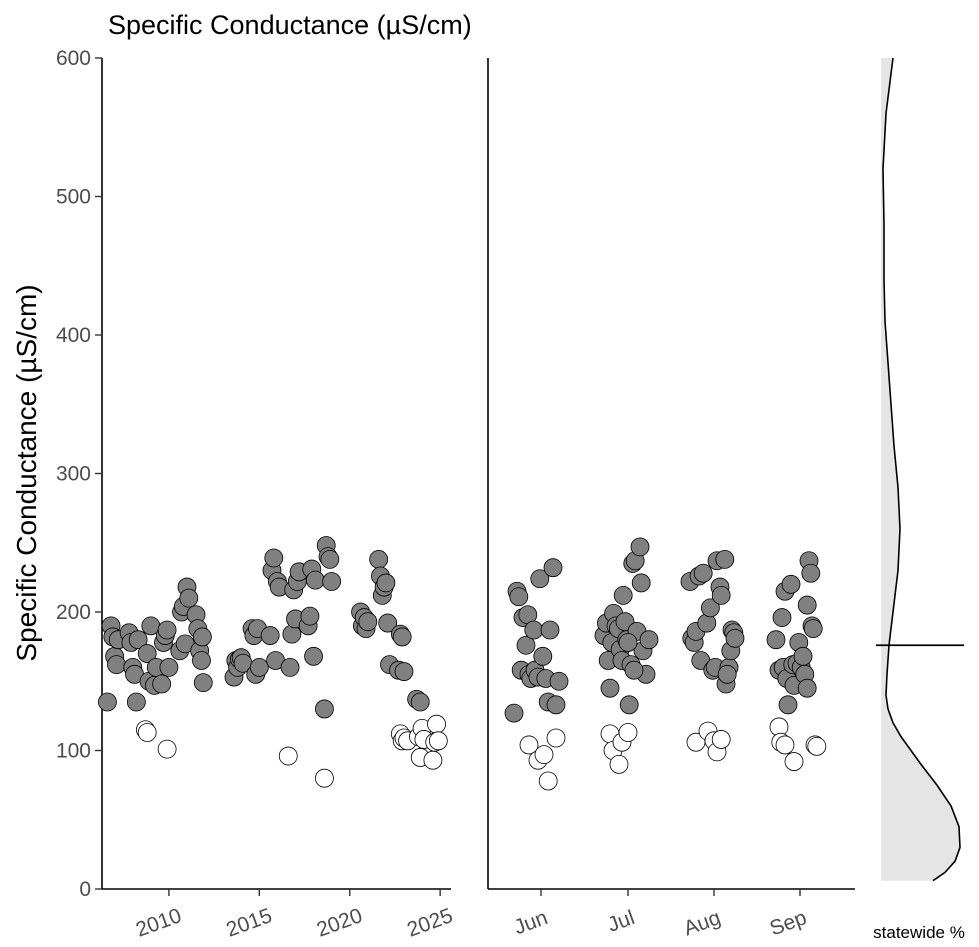  What do you see at coordinates (788, 923) in the screenshot?
I see `x-tick-label: Sep` at bounding box center [788, 923].